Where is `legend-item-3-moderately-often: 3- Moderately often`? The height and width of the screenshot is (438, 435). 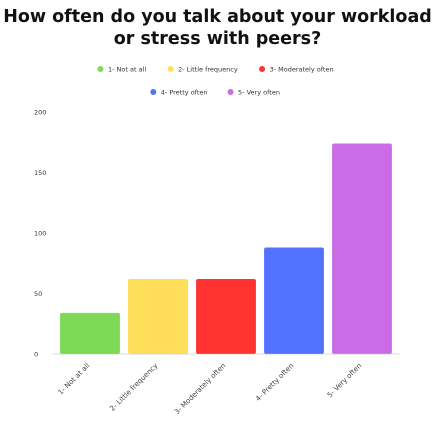 legend-item-3-moderately-often: 3- Moderately often is located at coordinates (296, 69).